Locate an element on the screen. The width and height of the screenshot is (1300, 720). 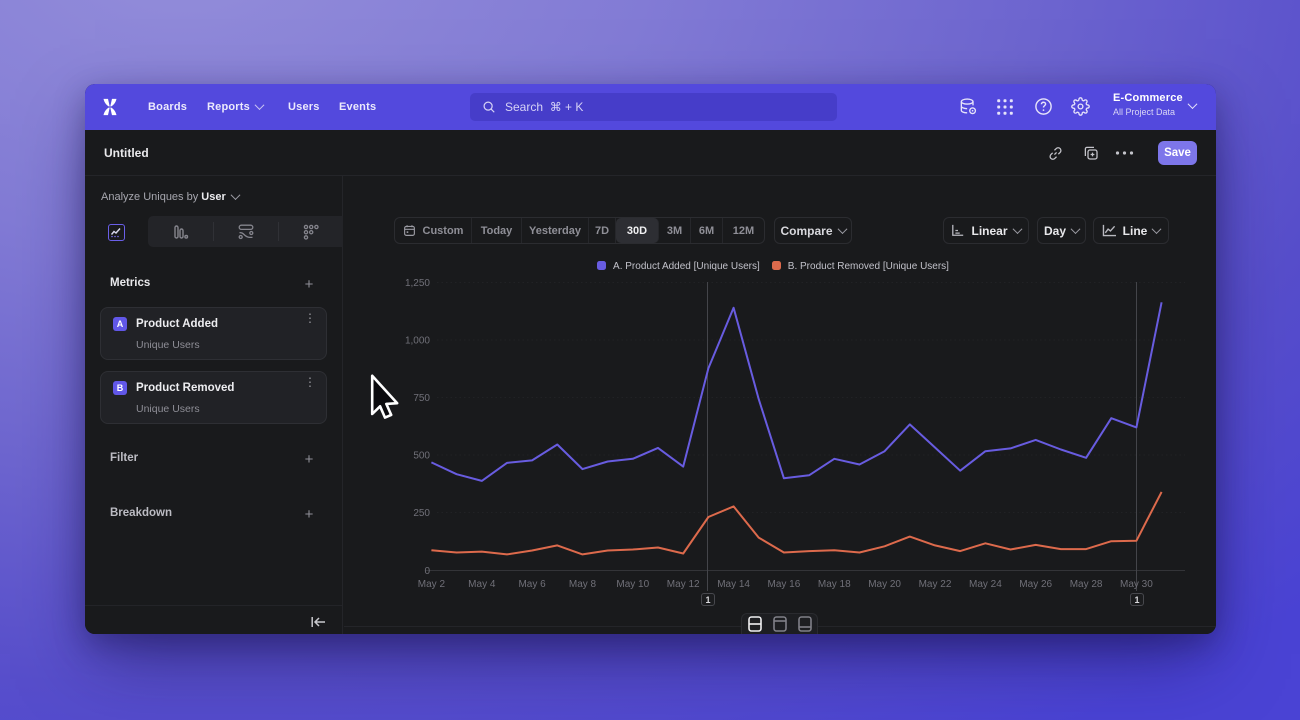
svg-text: May 20 is located at coordinates (884, 584).